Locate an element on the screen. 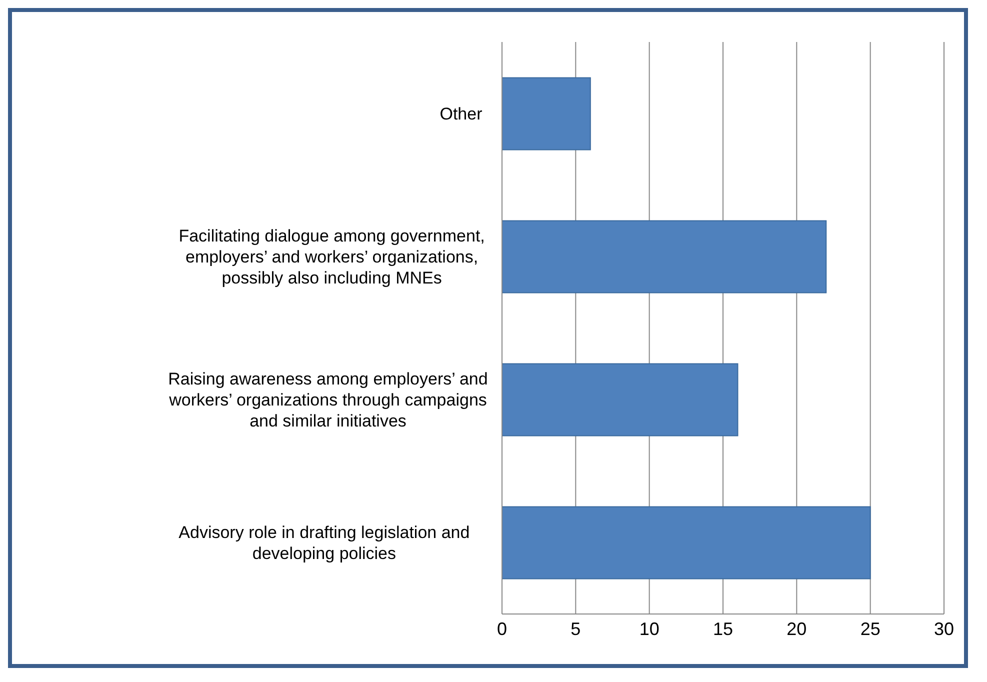 The image size is (987, 682). y-tick-label: Facilitating dialogue among government, employers’ and workers’ organizations, possibly also including MNEs is located at coordinates (331, 257).